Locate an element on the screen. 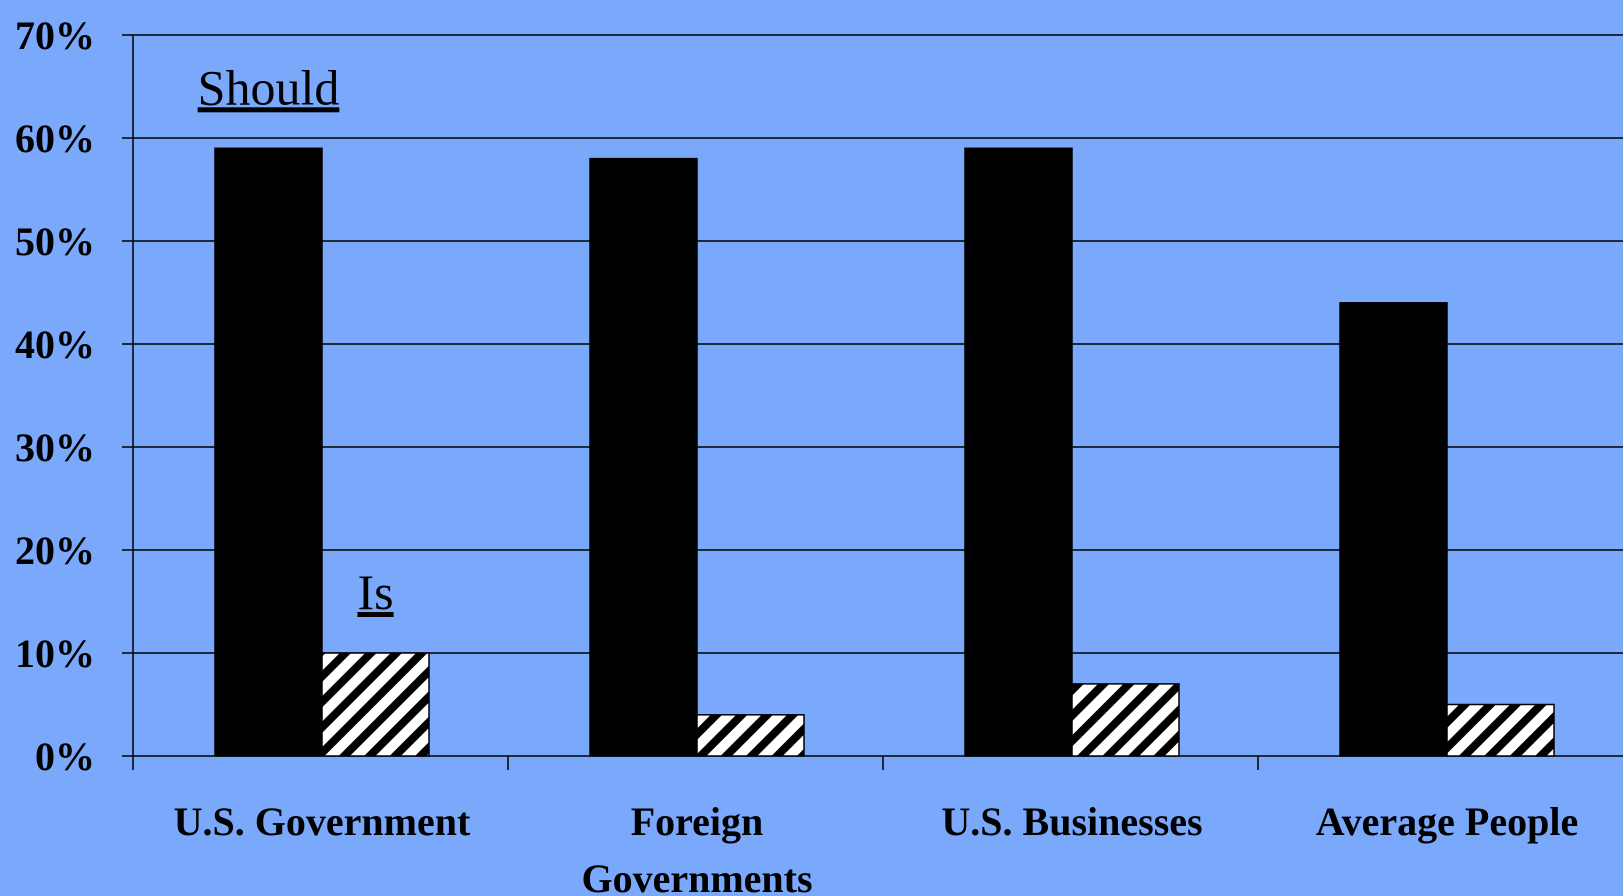  y-tick-label: 70% is located at coordinates (55, 35).